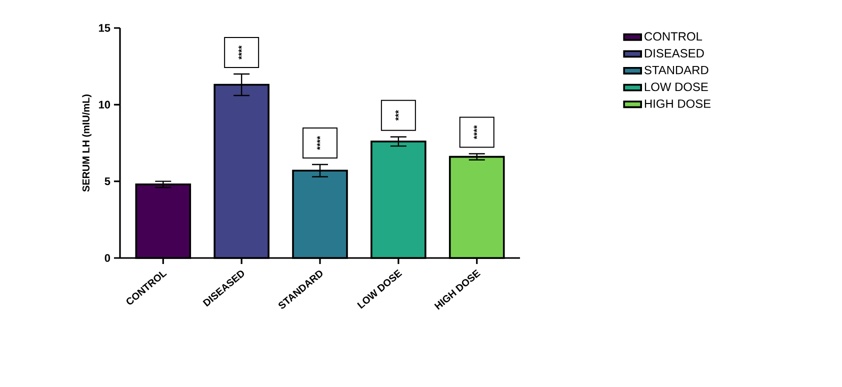 The height and width of the screenshot is (387, 842). What do you see at coordinates (104, 104) in the screenshot?
I see `y-tick-label: 10` at bounding box center [104, 104].